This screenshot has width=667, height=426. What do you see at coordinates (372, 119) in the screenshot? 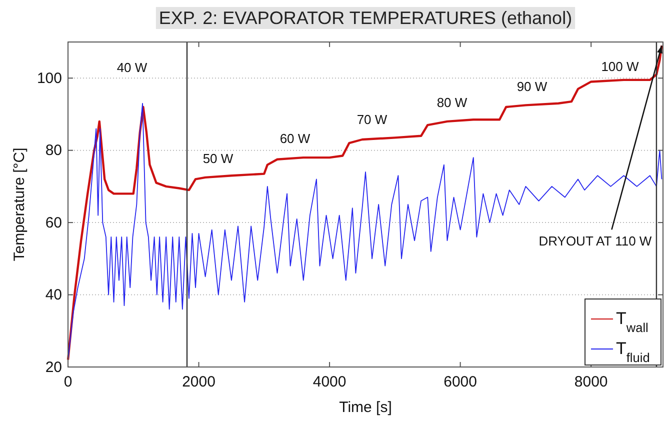
I see `annotation: 70 W` at bounding box center [372, 119].